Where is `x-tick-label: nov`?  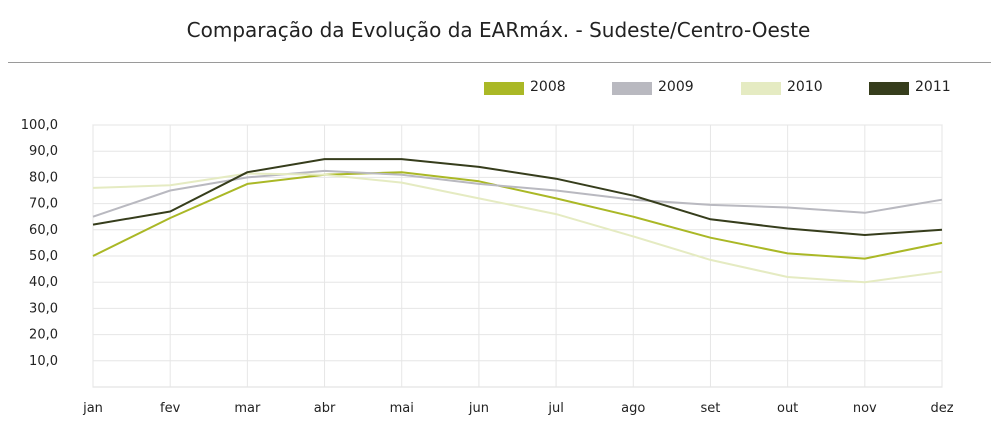
x-tick-label: nov is located at coordinates (865, 408).